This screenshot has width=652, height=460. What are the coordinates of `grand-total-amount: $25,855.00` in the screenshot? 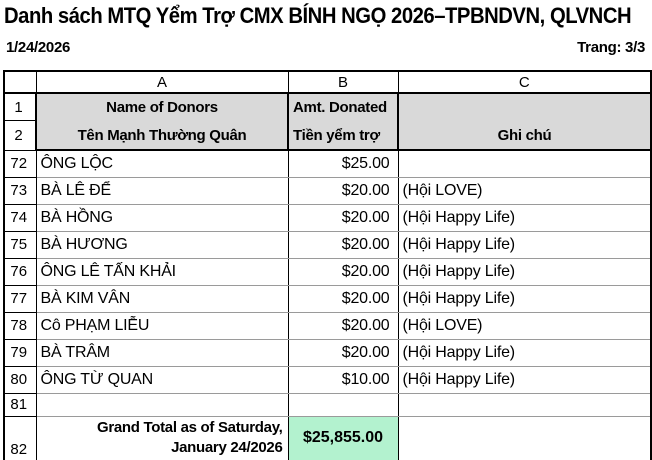 It's located at (343, 437).